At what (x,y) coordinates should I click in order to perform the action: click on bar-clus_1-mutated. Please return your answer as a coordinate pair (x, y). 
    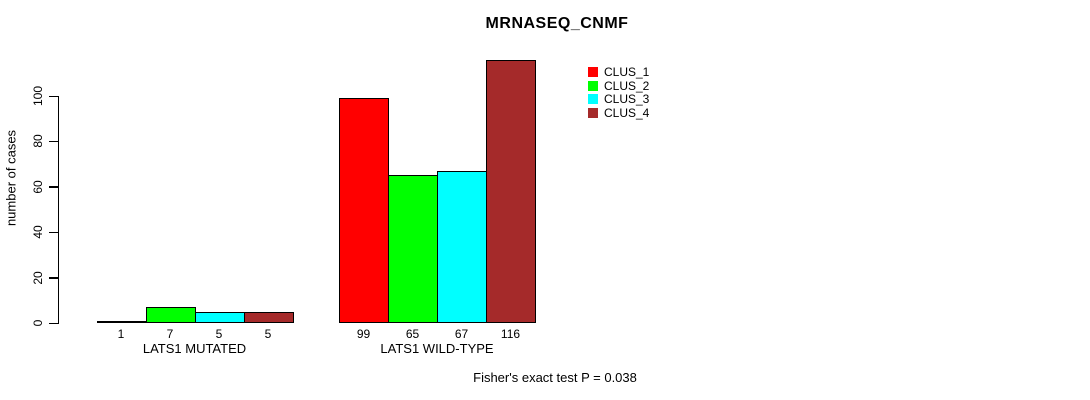
    Looking at the image, I should click on (121, 321).